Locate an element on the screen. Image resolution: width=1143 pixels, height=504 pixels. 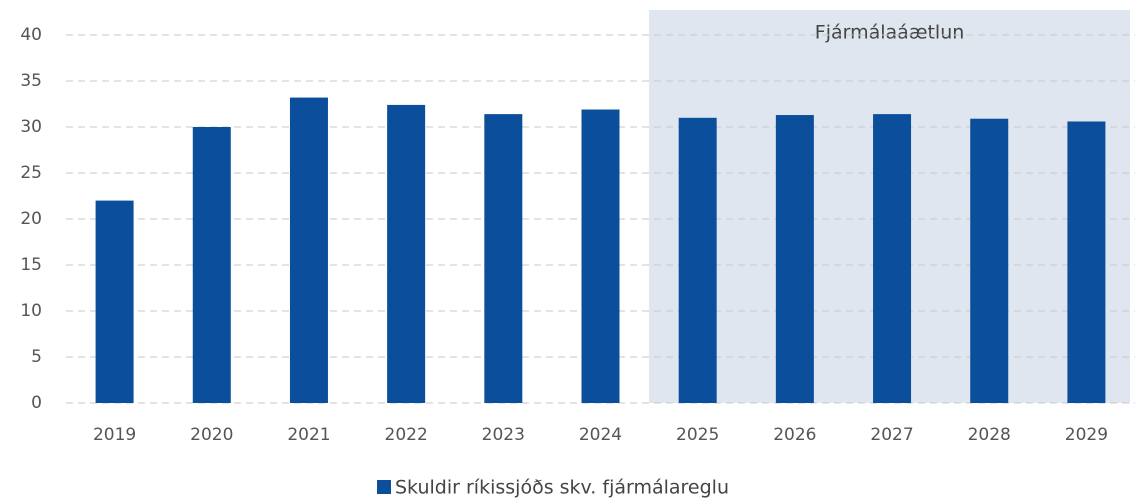
y-tick-label: 5 is located at coordinates (36, 357).